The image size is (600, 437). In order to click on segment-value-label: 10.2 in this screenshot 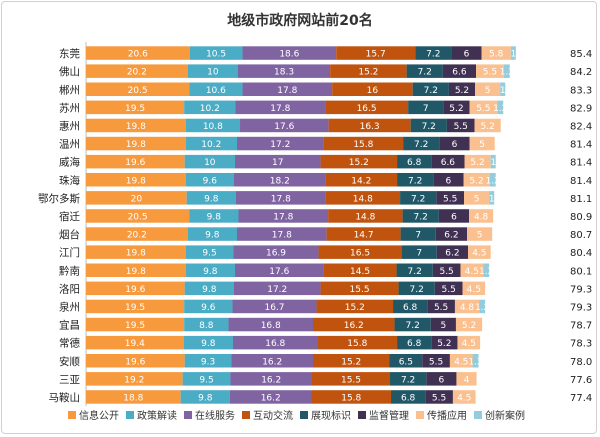, I will do `click(211, 145)`.